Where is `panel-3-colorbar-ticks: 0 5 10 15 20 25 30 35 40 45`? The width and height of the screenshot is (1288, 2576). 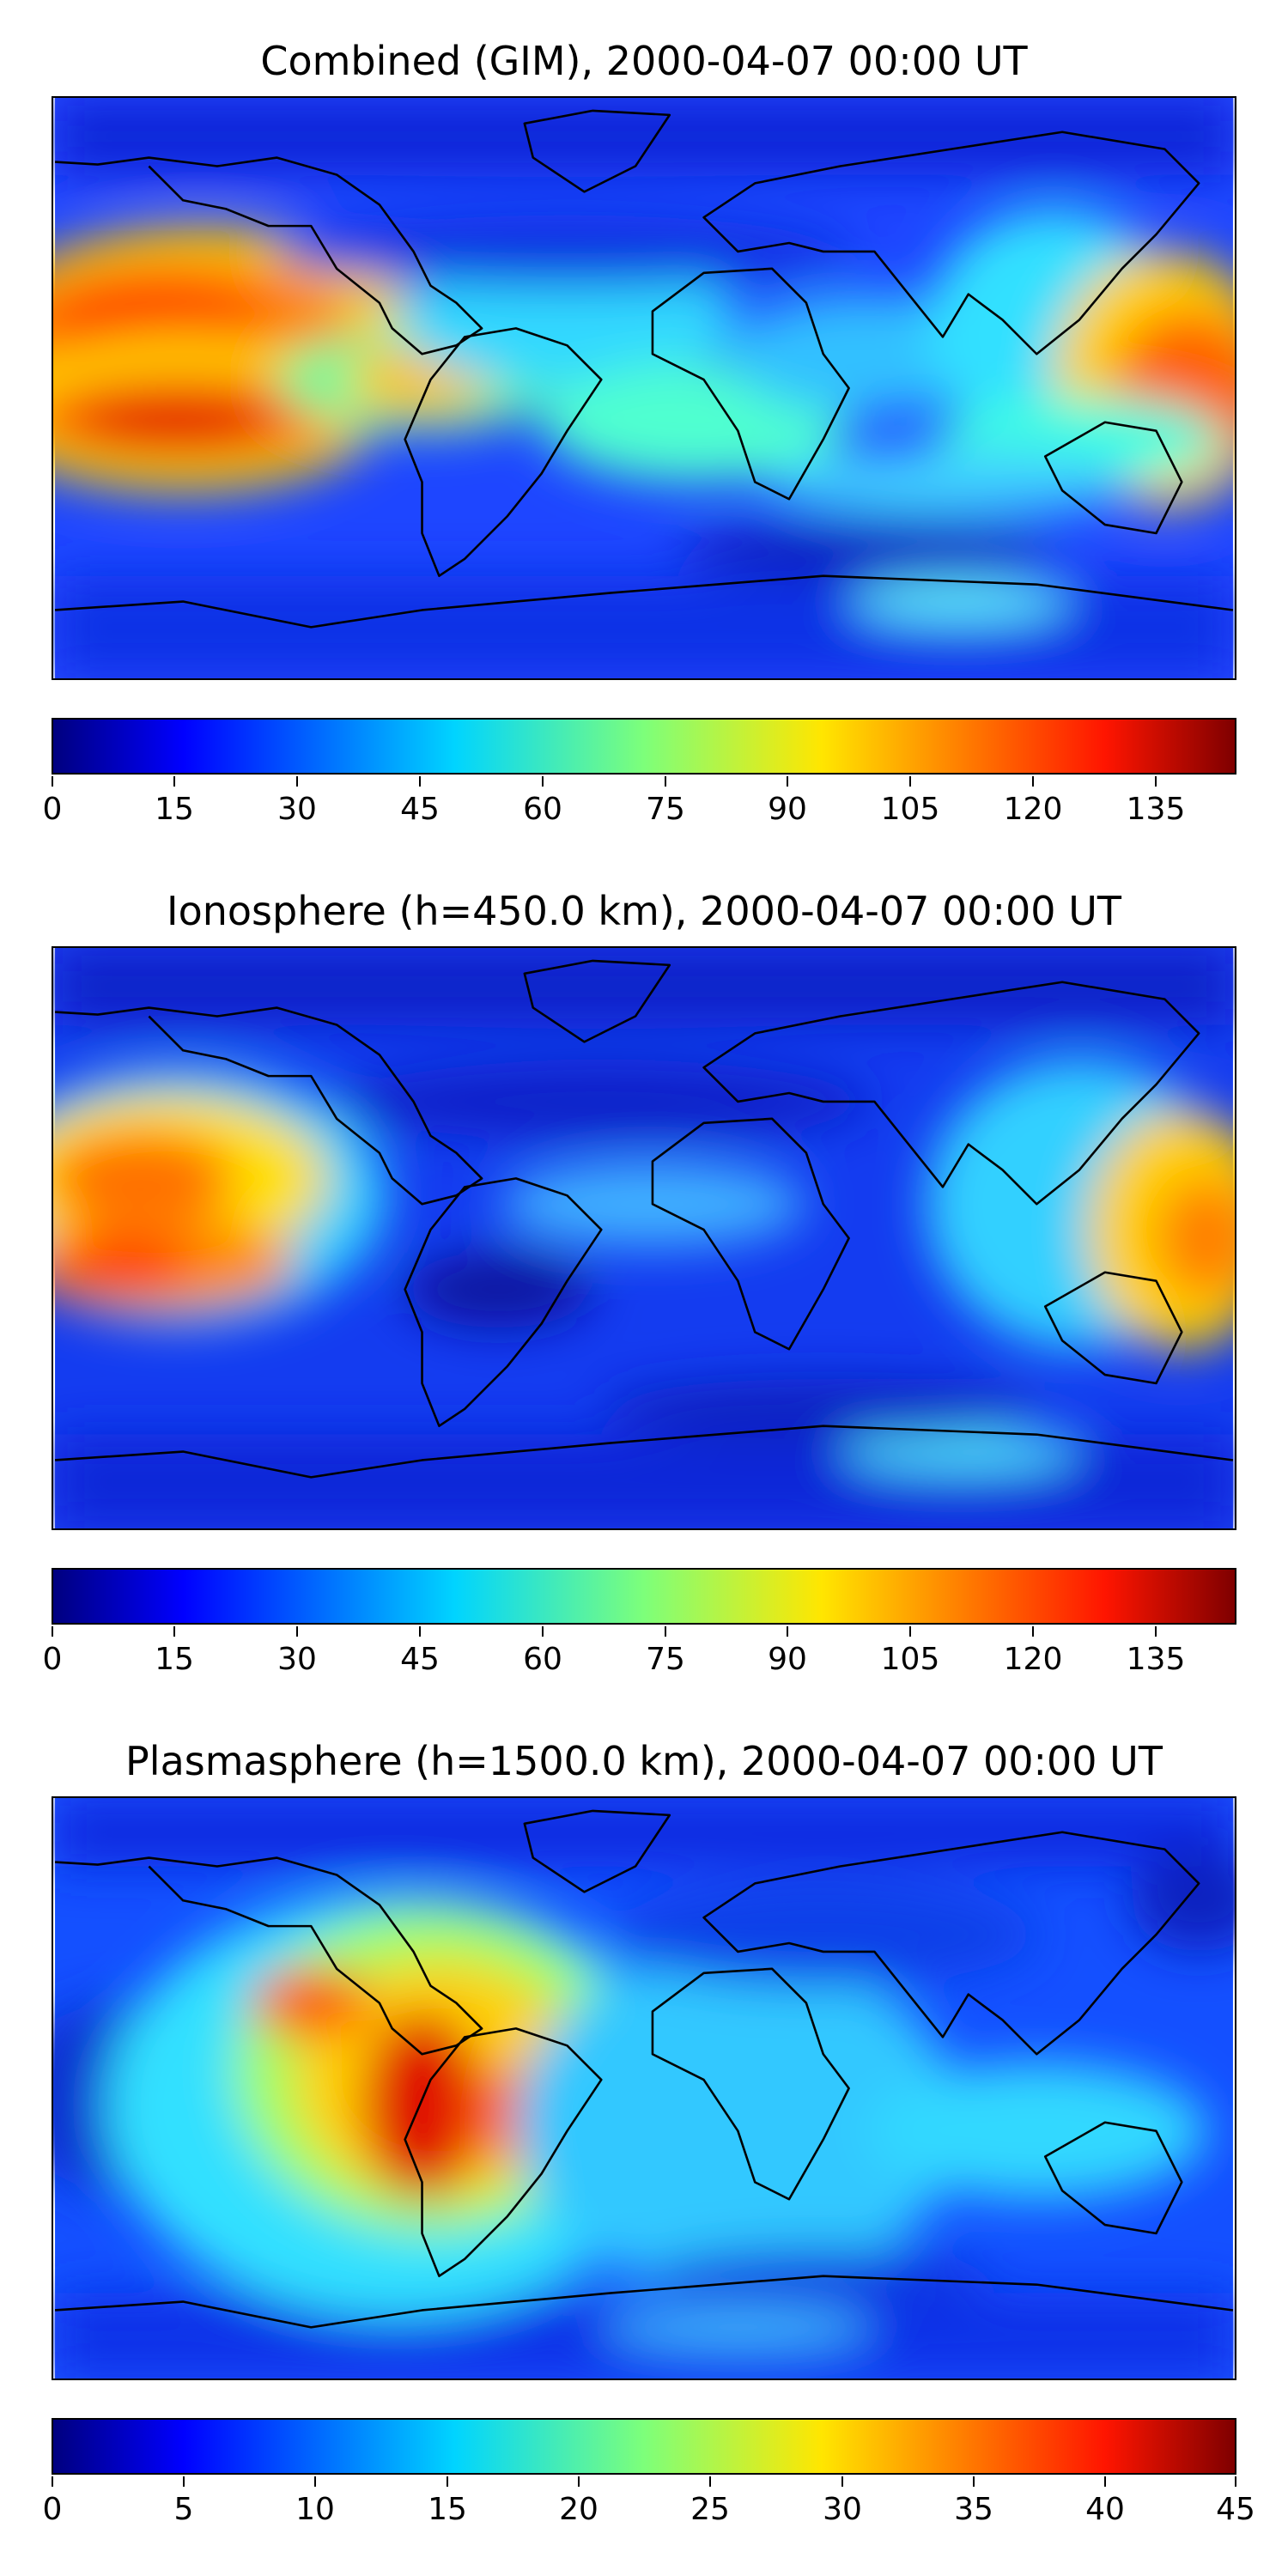 panel-3-colorbar-ticks: 0 5 10 15 20 25 30 35 40 45 is located at coordinates (644, 2502).